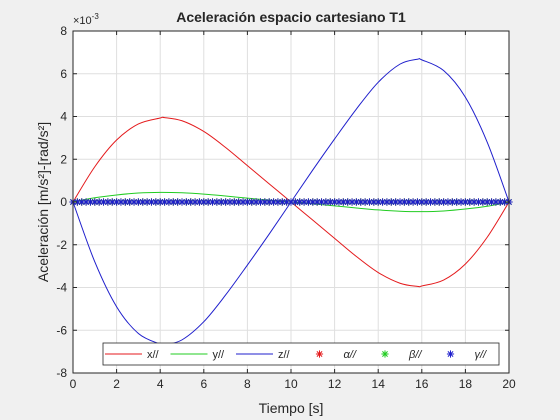 The height and width of the screenshot is (420, 560). What do you see at coordinates (291, 384) in the screenshot?
I see `x-tick-label: 10` at bounding box center [291, 384].